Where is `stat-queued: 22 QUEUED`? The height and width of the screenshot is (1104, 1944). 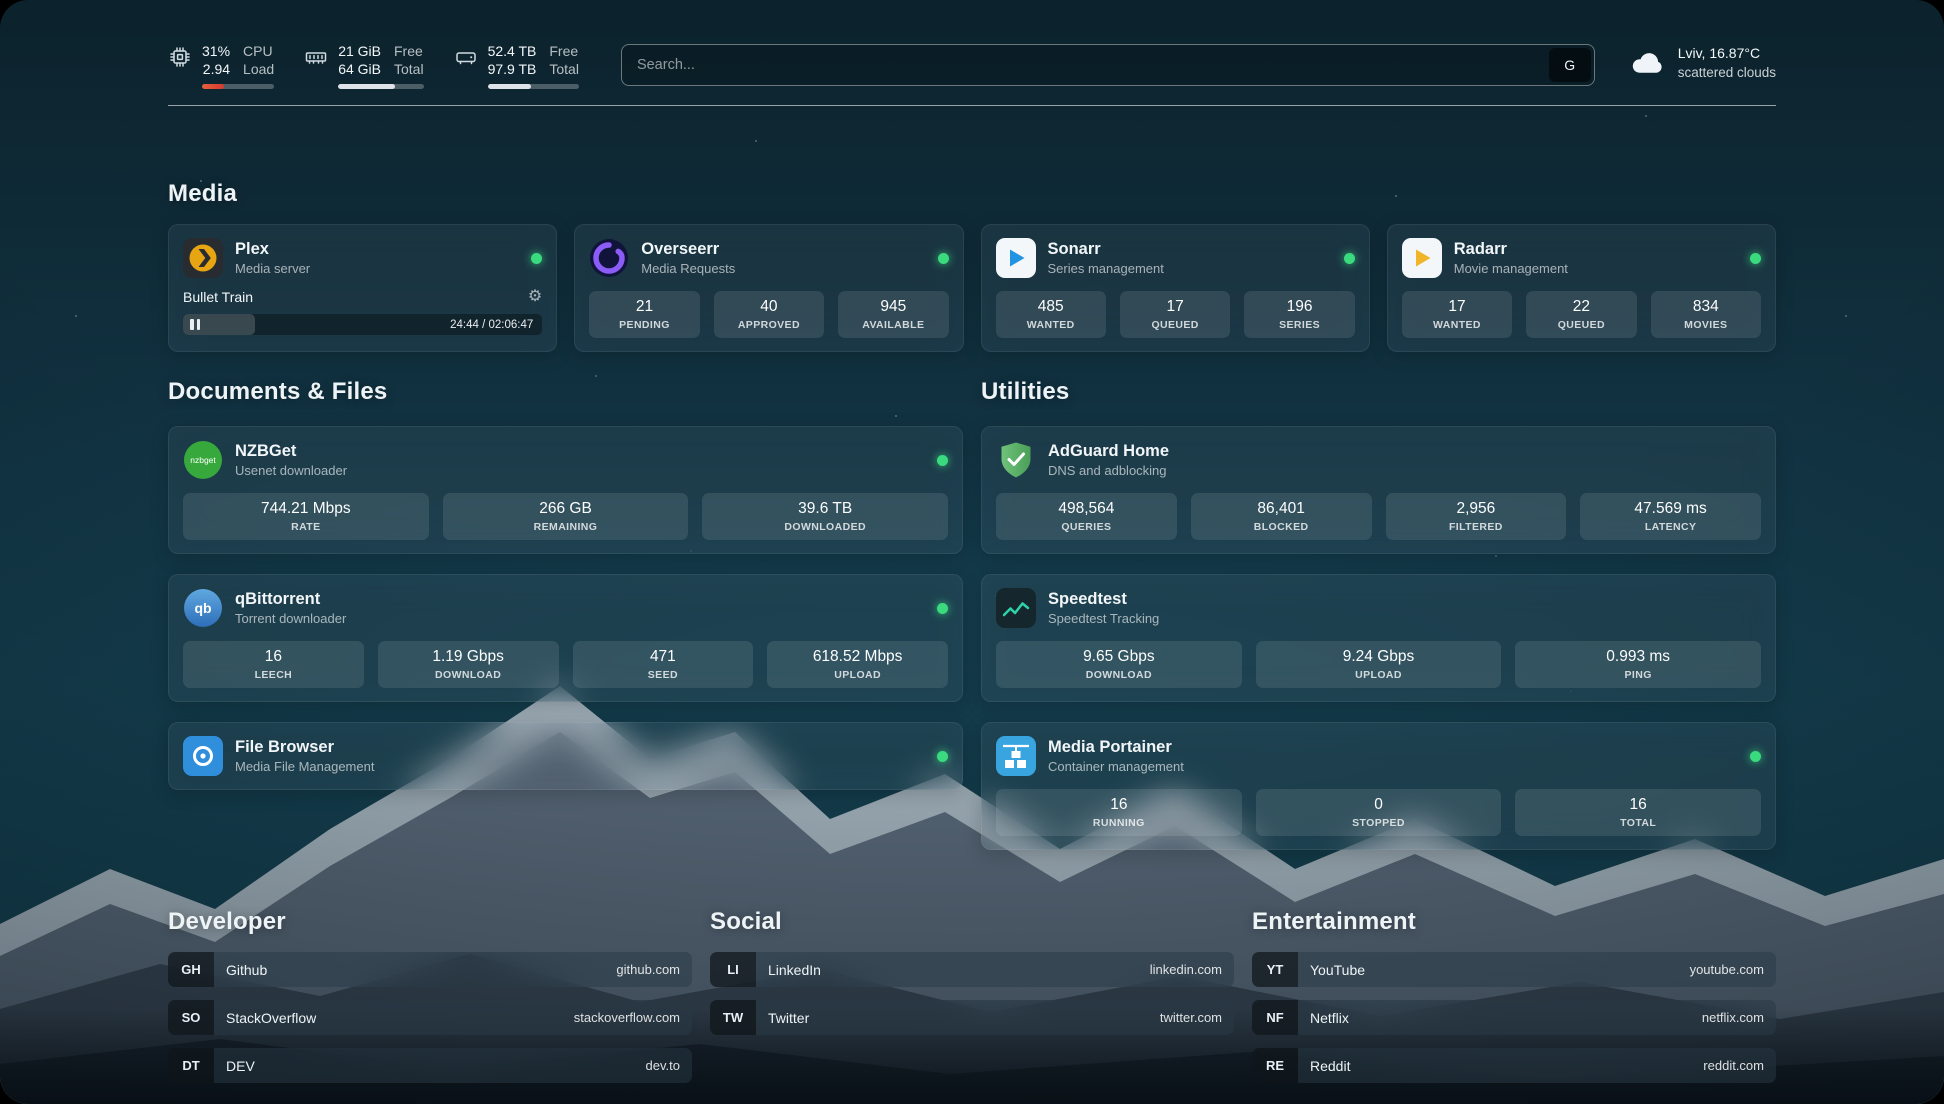 stat-queued: 22 QUEUED is located at coordinates (1581, 314).